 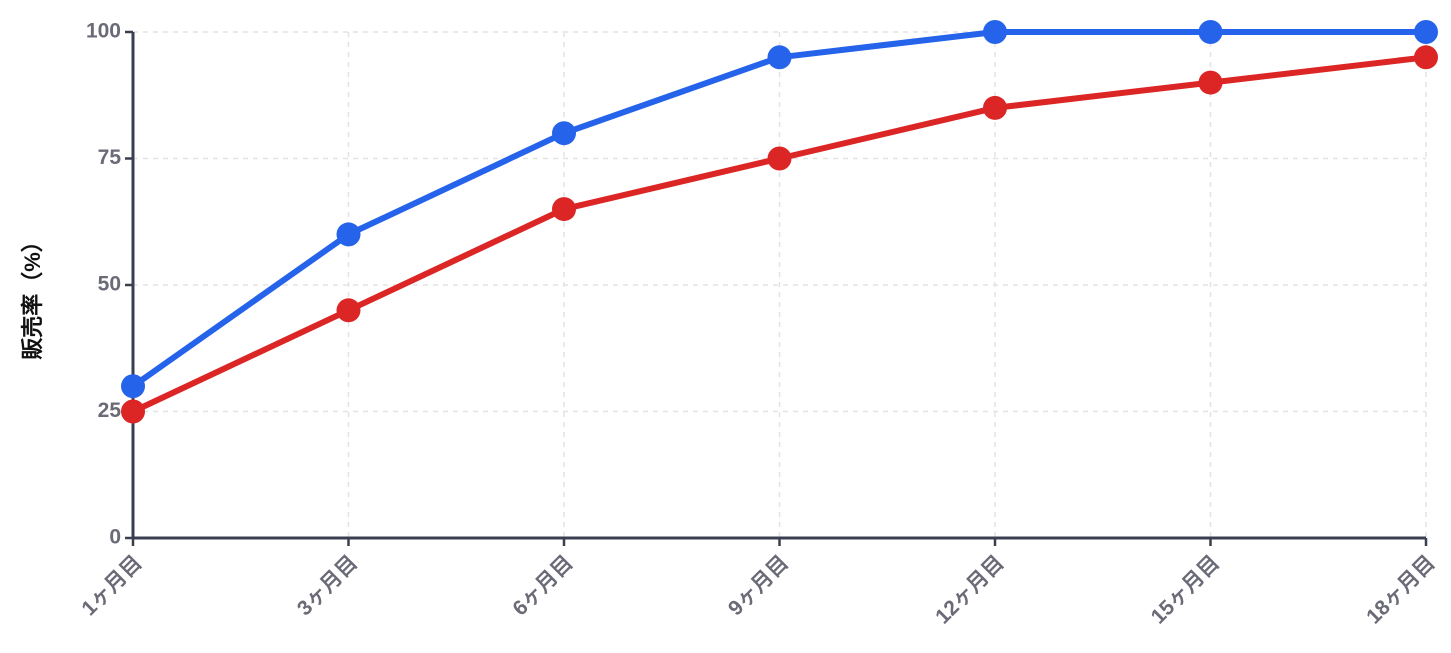 I want to click on y-tick-label: 50, so click(x=109, y=284).